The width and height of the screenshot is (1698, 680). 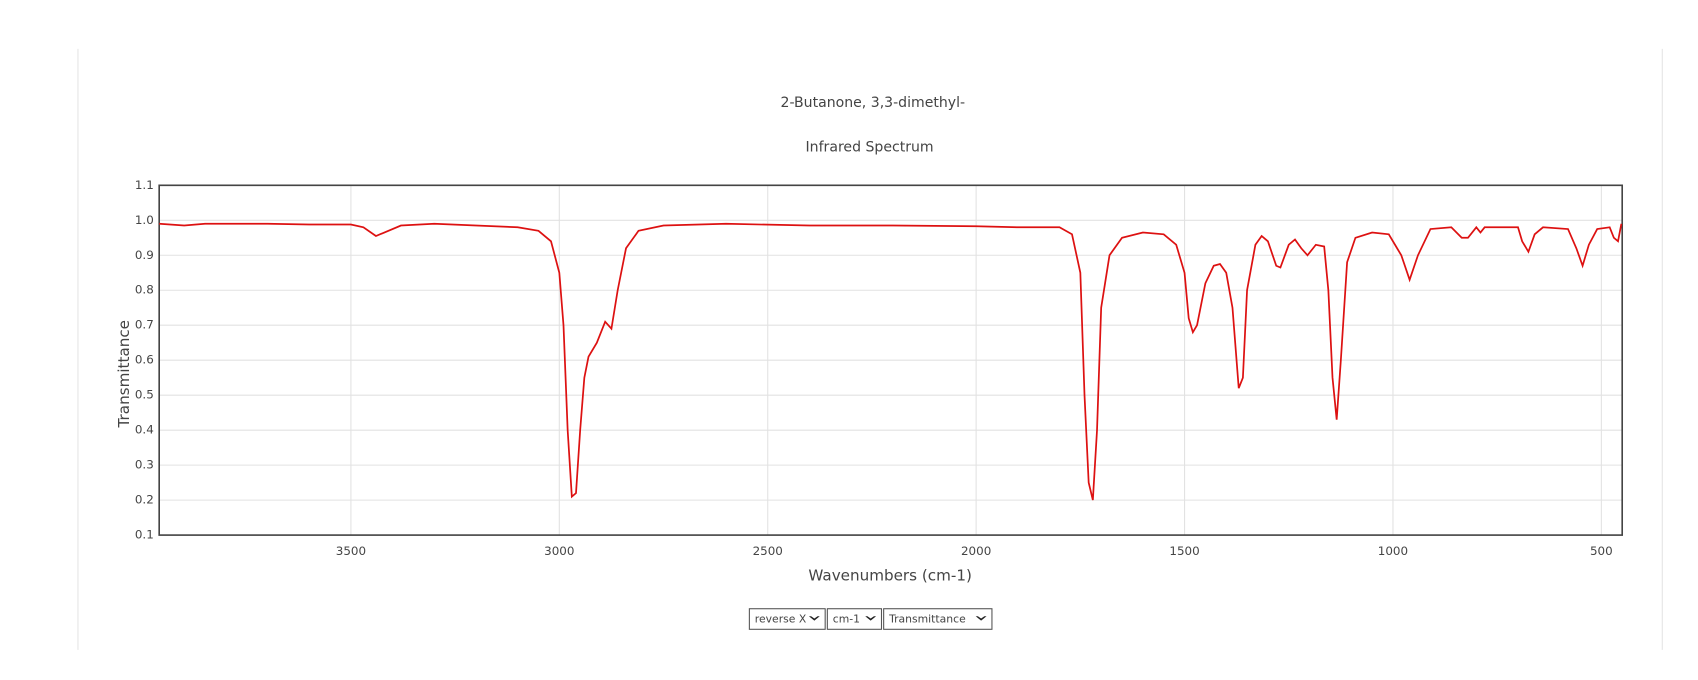 I want to click on dropdown: cm-1, so click(x=854, y=619).